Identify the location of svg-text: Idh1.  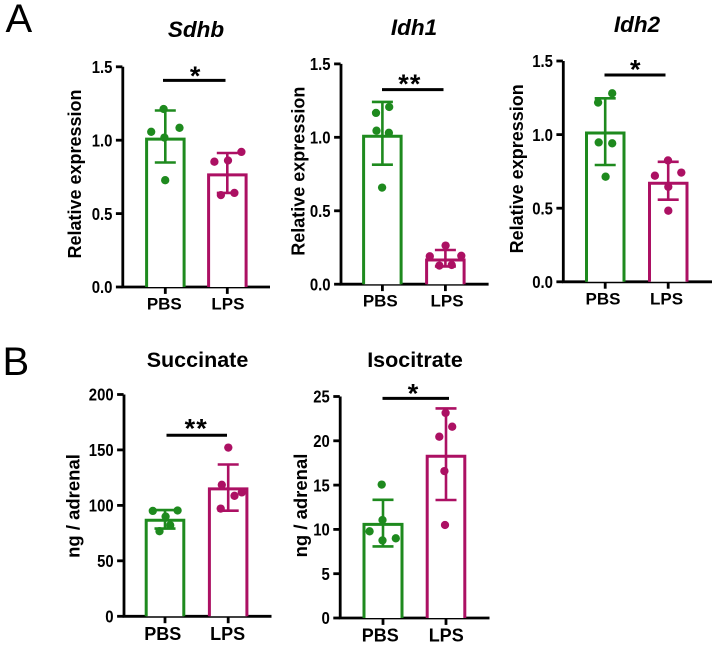
(414, 27).